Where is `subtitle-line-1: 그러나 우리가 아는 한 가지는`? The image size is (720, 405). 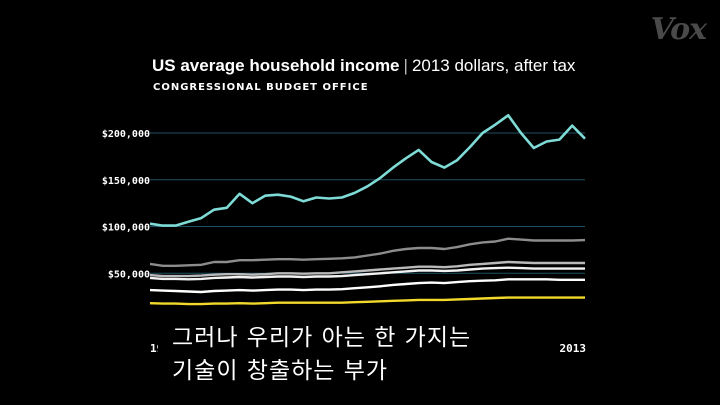 subtitle-line-1: 그러나 우리가 아는 한 가지는 is located at coordinates (322, 338).